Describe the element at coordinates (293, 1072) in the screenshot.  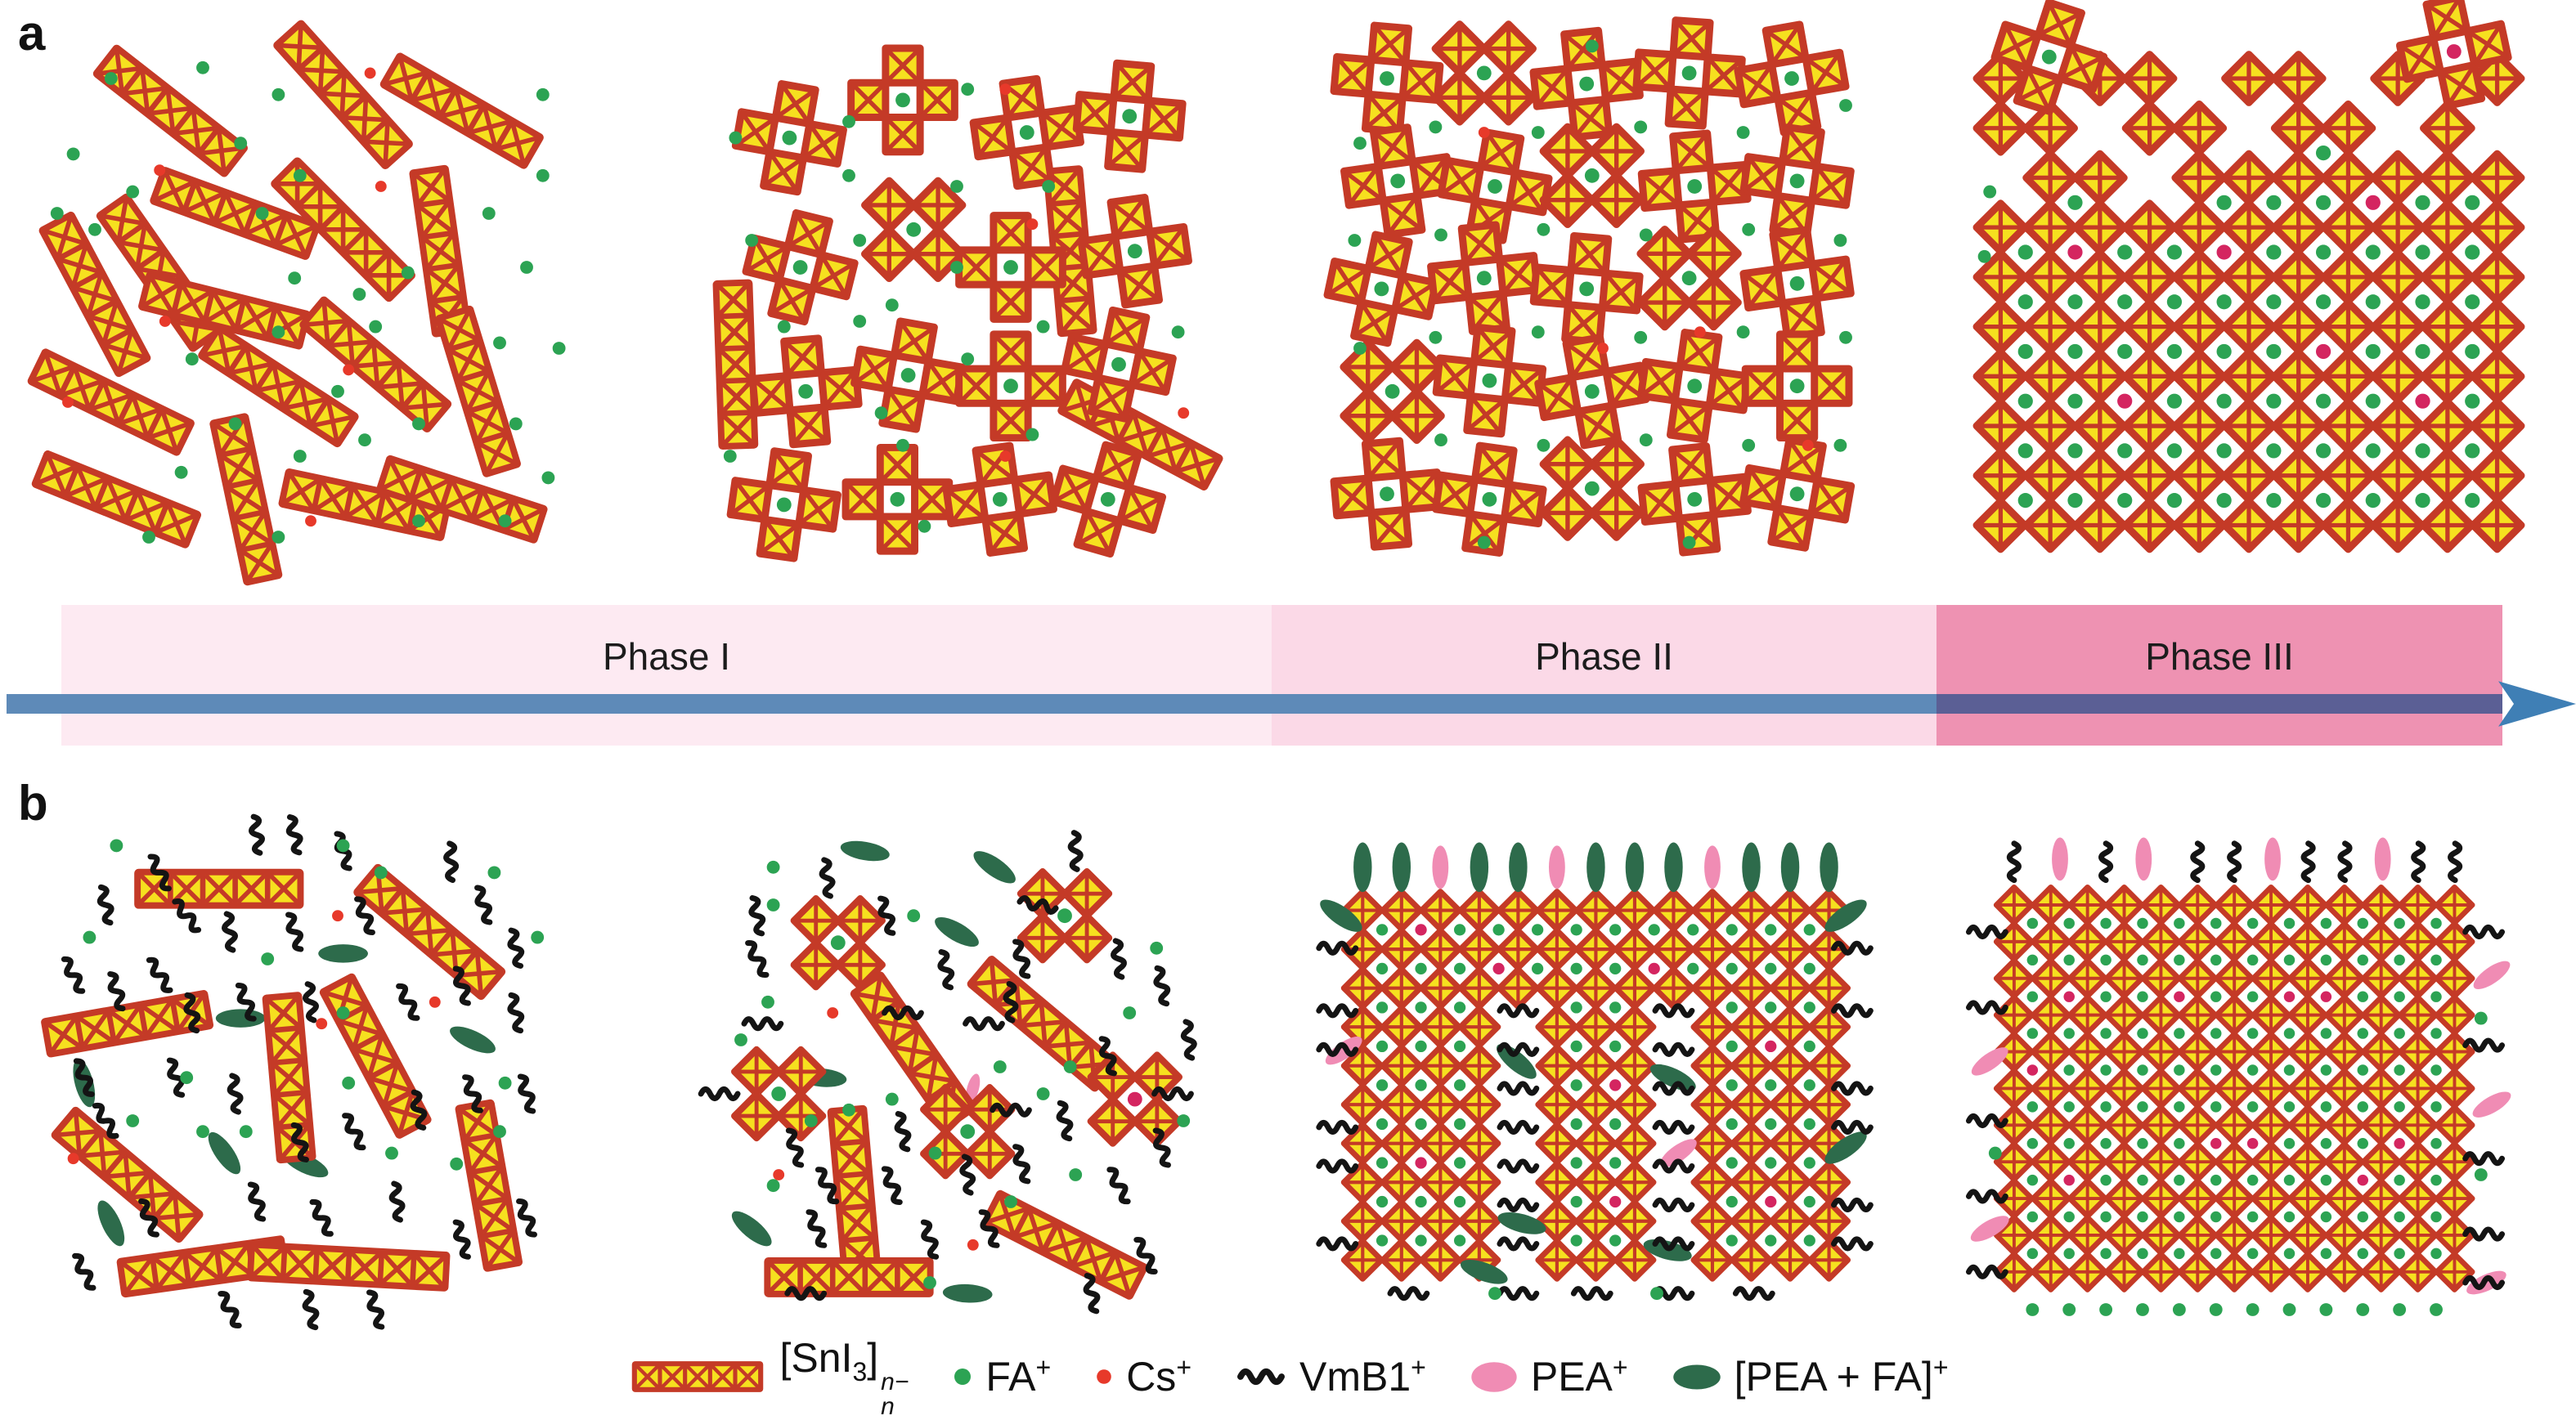
I see `panel-b-stage1-dispersed-chains-additives-illustration` at that location.